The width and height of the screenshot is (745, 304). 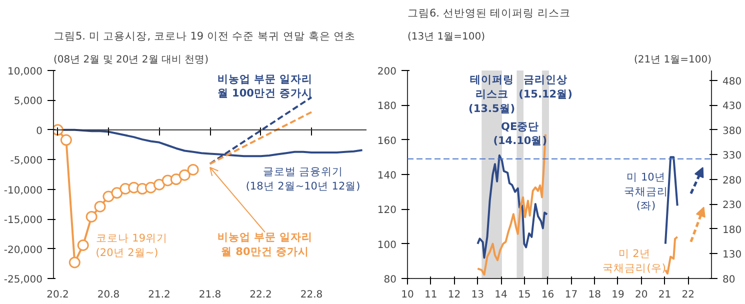 I want to click on y-tick-label: 160, so click(x=387, y=141).